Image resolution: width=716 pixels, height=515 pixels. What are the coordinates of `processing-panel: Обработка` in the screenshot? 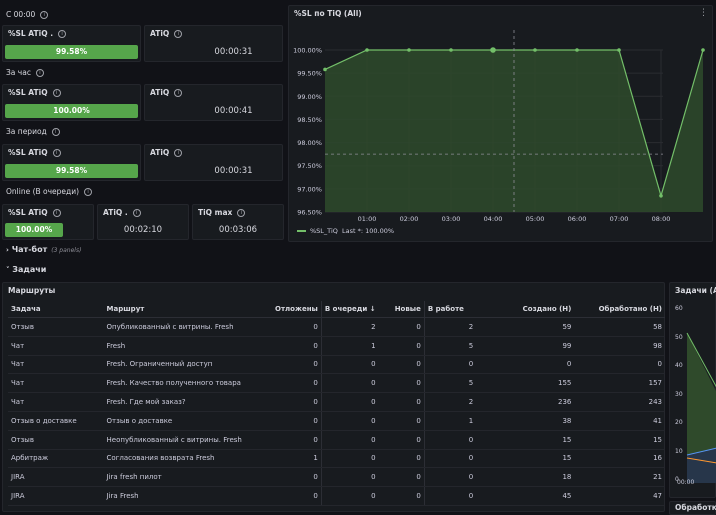 It's located at (692, 508).